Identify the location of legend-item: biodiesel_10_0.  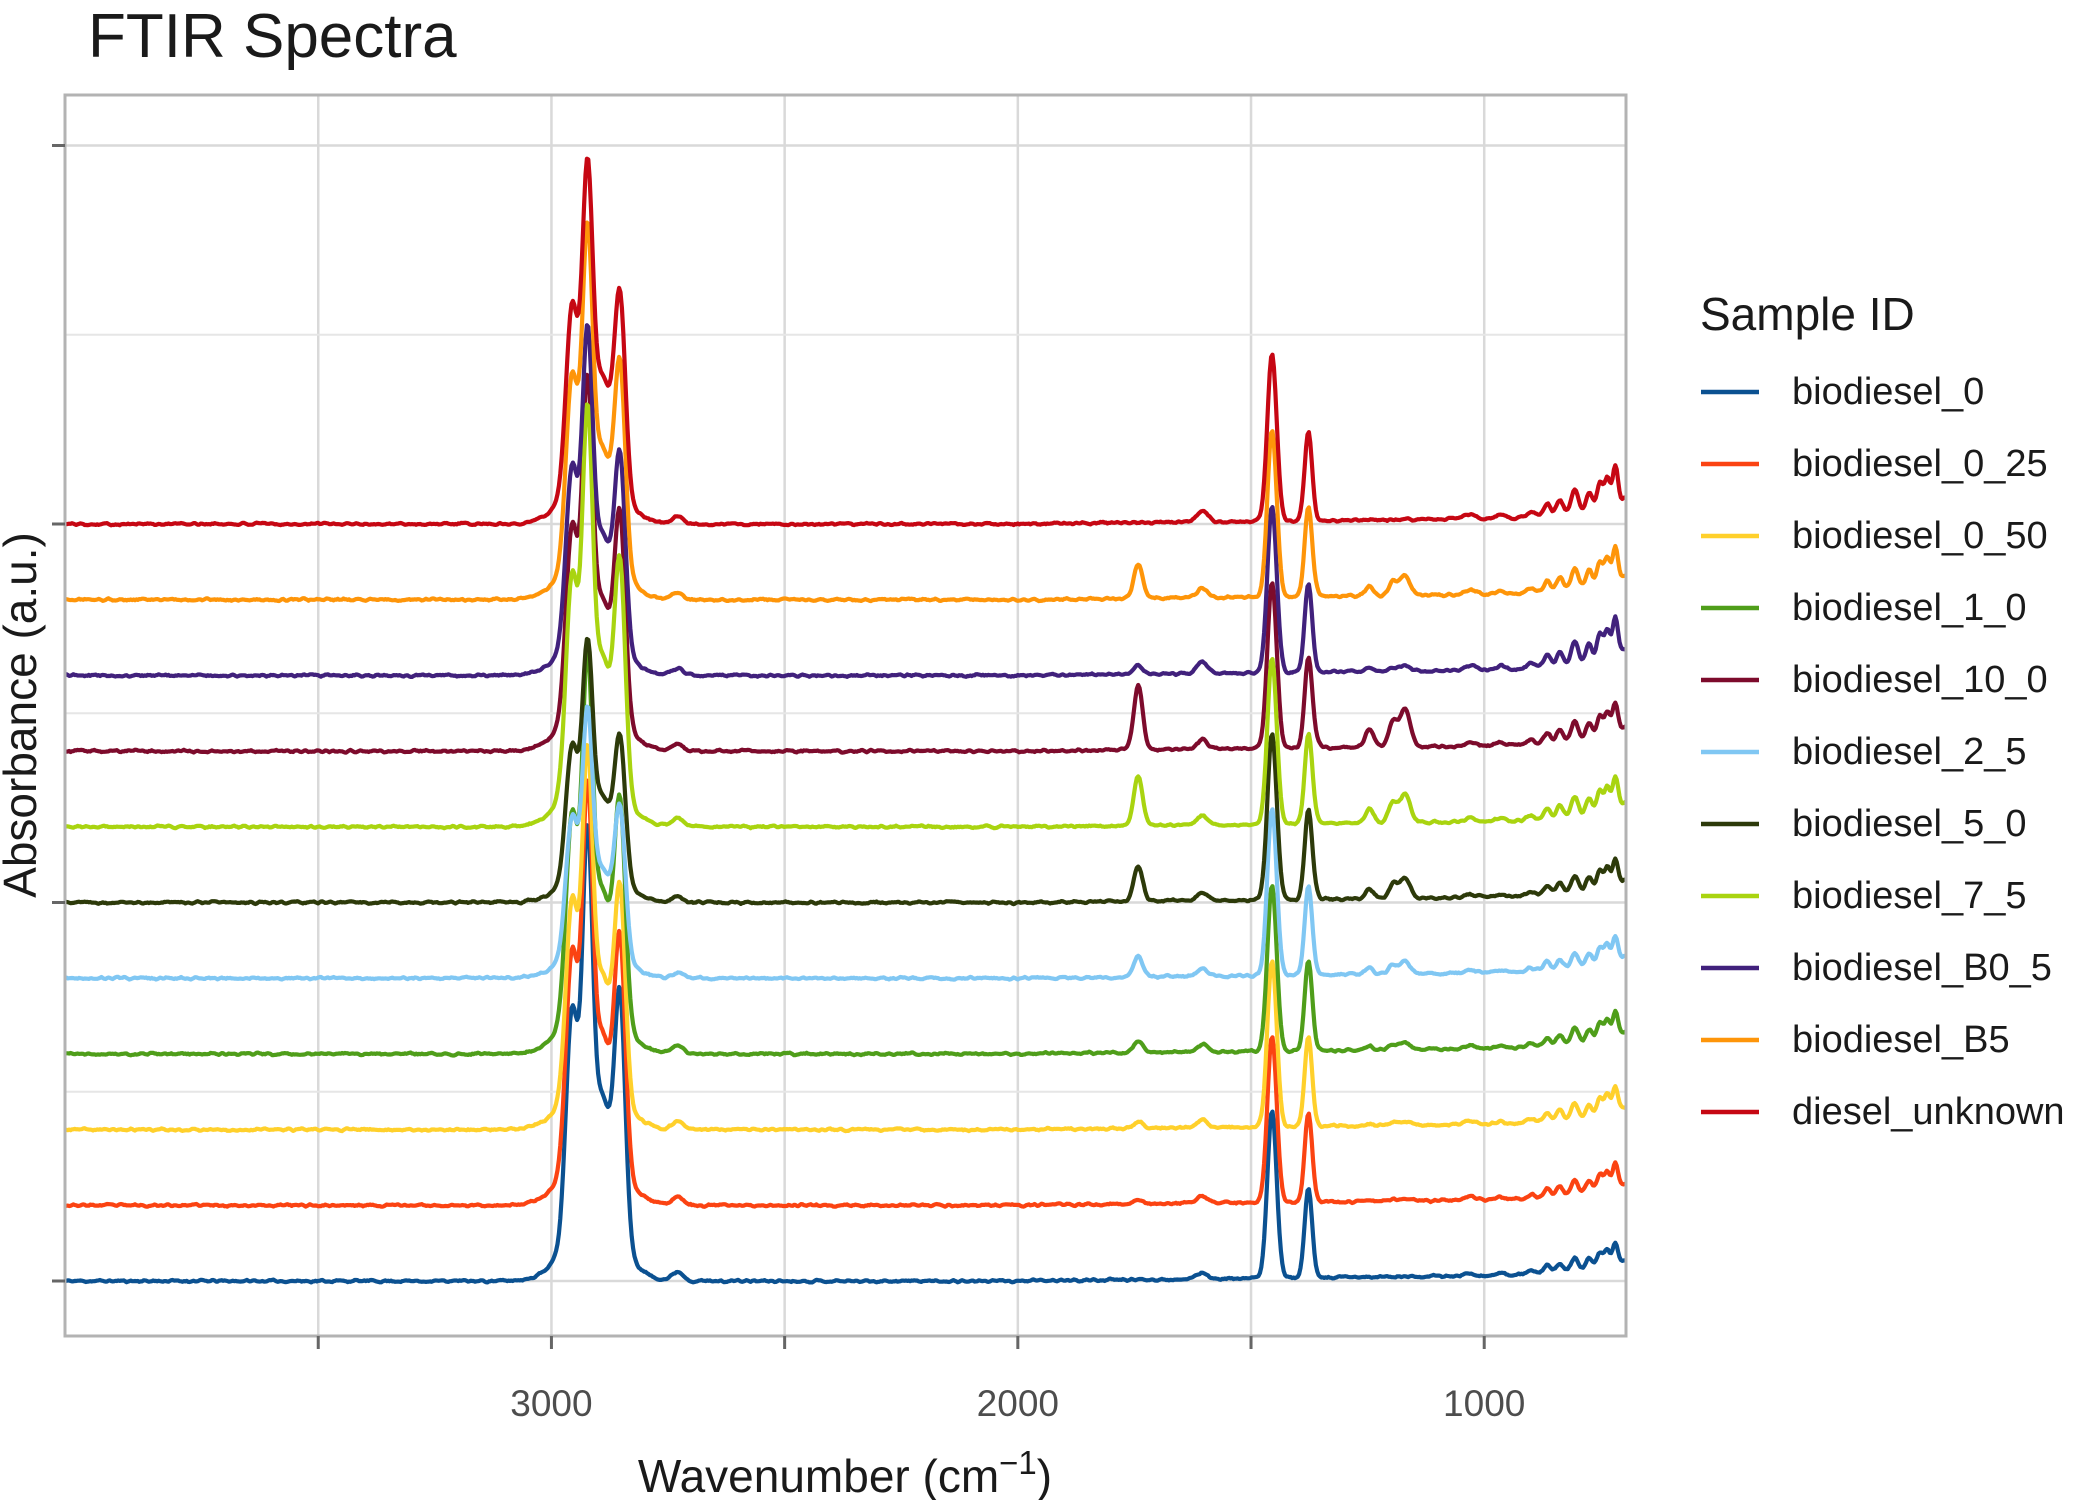
(1874, 680).